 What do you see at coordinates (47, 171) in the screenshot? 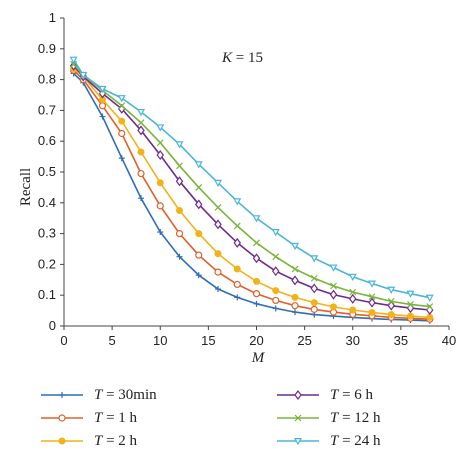
I see `y-tick-label: 0.5` at bounding box center [47, 171].